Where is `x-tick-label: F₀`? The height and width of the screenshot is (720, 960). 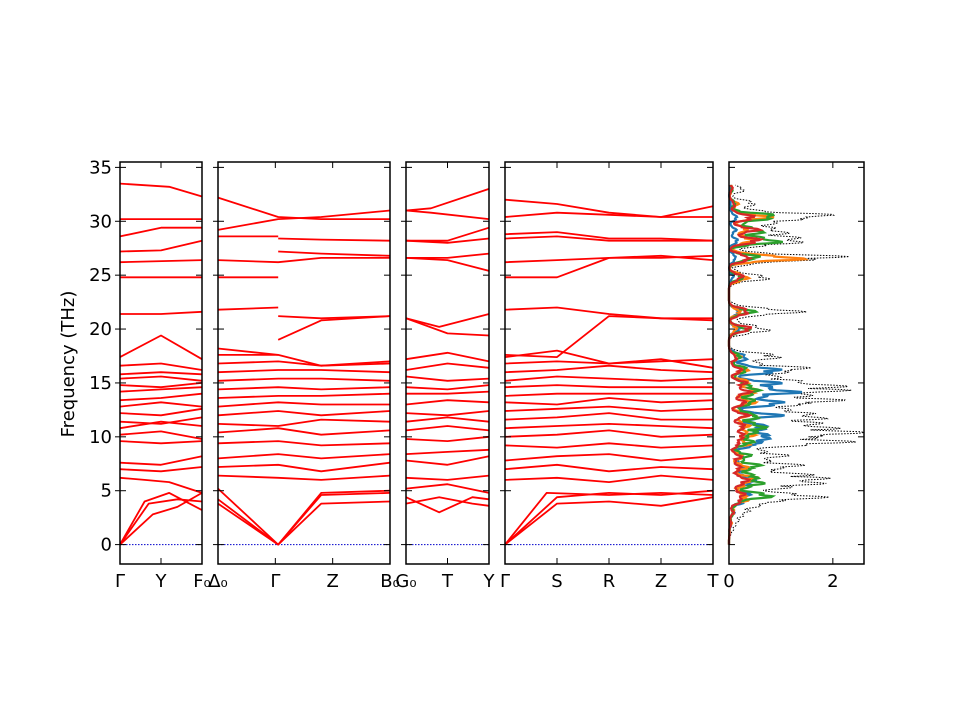
x-tick-label: F₀ is located at coordinates (202, 581).